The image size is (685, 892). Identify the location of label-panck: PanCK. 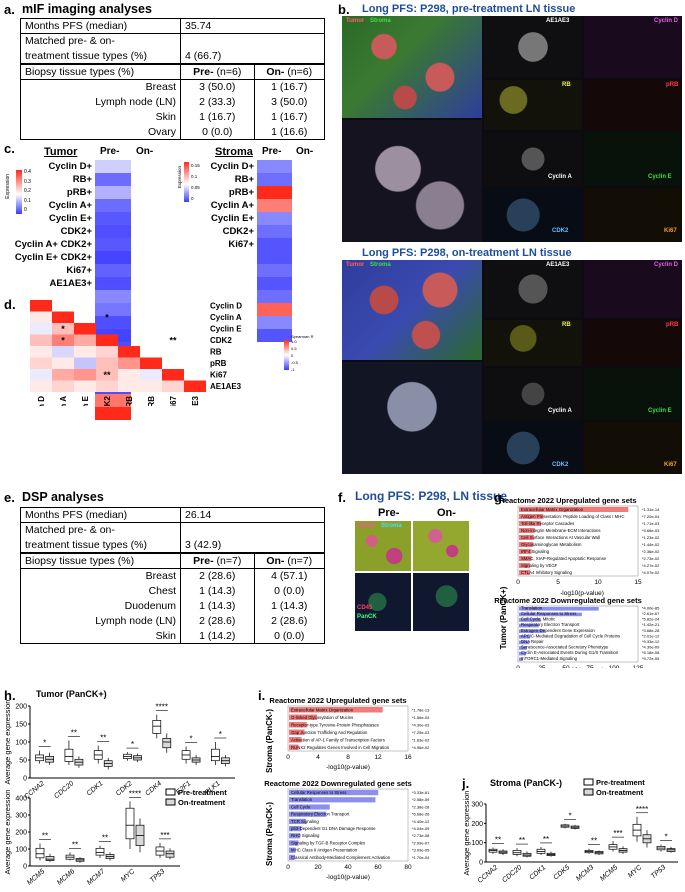
(367, 617).